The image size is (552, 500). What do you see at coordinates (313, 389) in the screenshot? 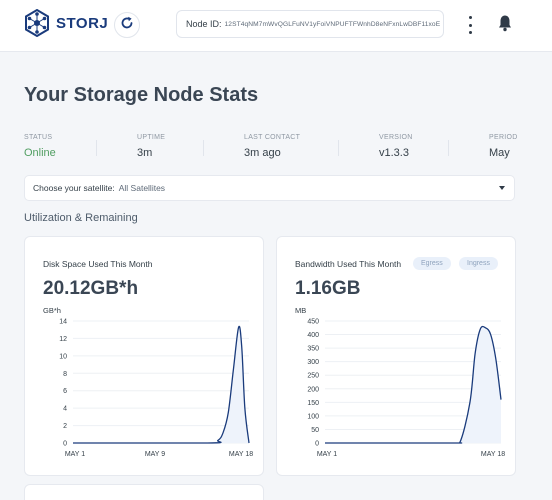
I see `bandwidth-ytick-label: 200` at bounding box center [313, 389].